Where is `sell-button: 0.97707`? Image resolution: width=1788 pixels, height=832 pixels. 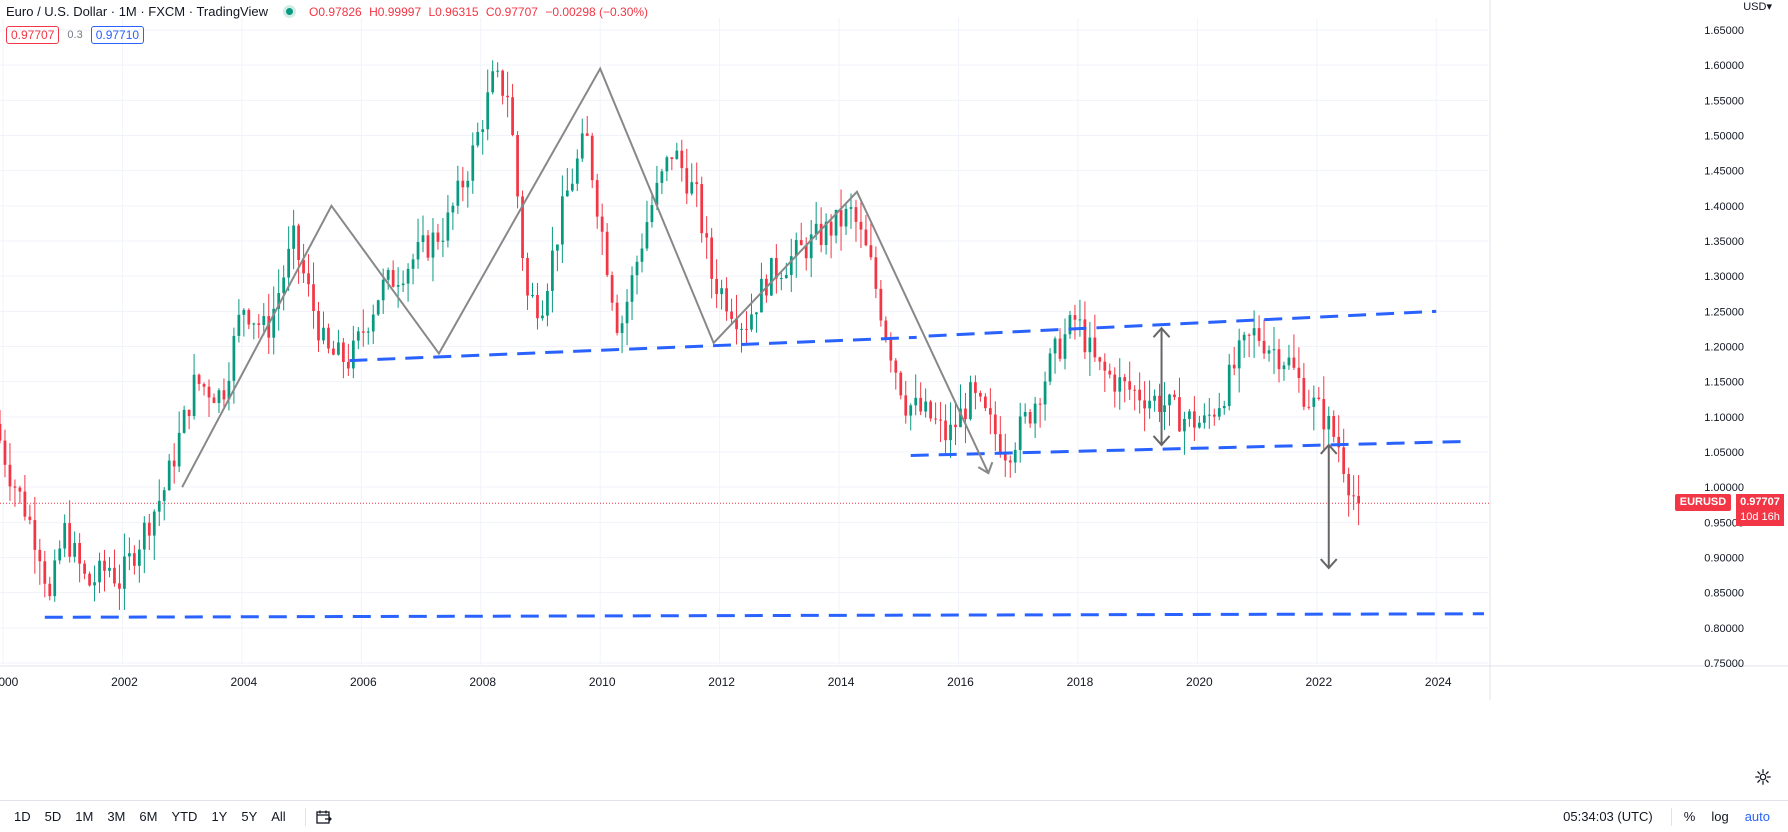 sell-button: 0.97707 is located at coordinates (33, 35).